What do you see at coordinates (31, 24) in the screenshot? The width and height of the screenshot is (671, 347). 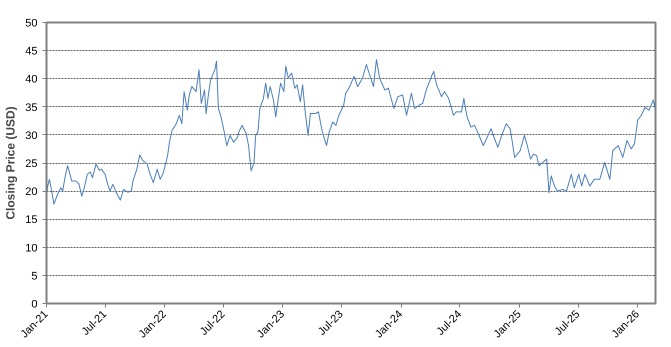 I see `y-tick-label: 50` at bounding box center [31, 24].